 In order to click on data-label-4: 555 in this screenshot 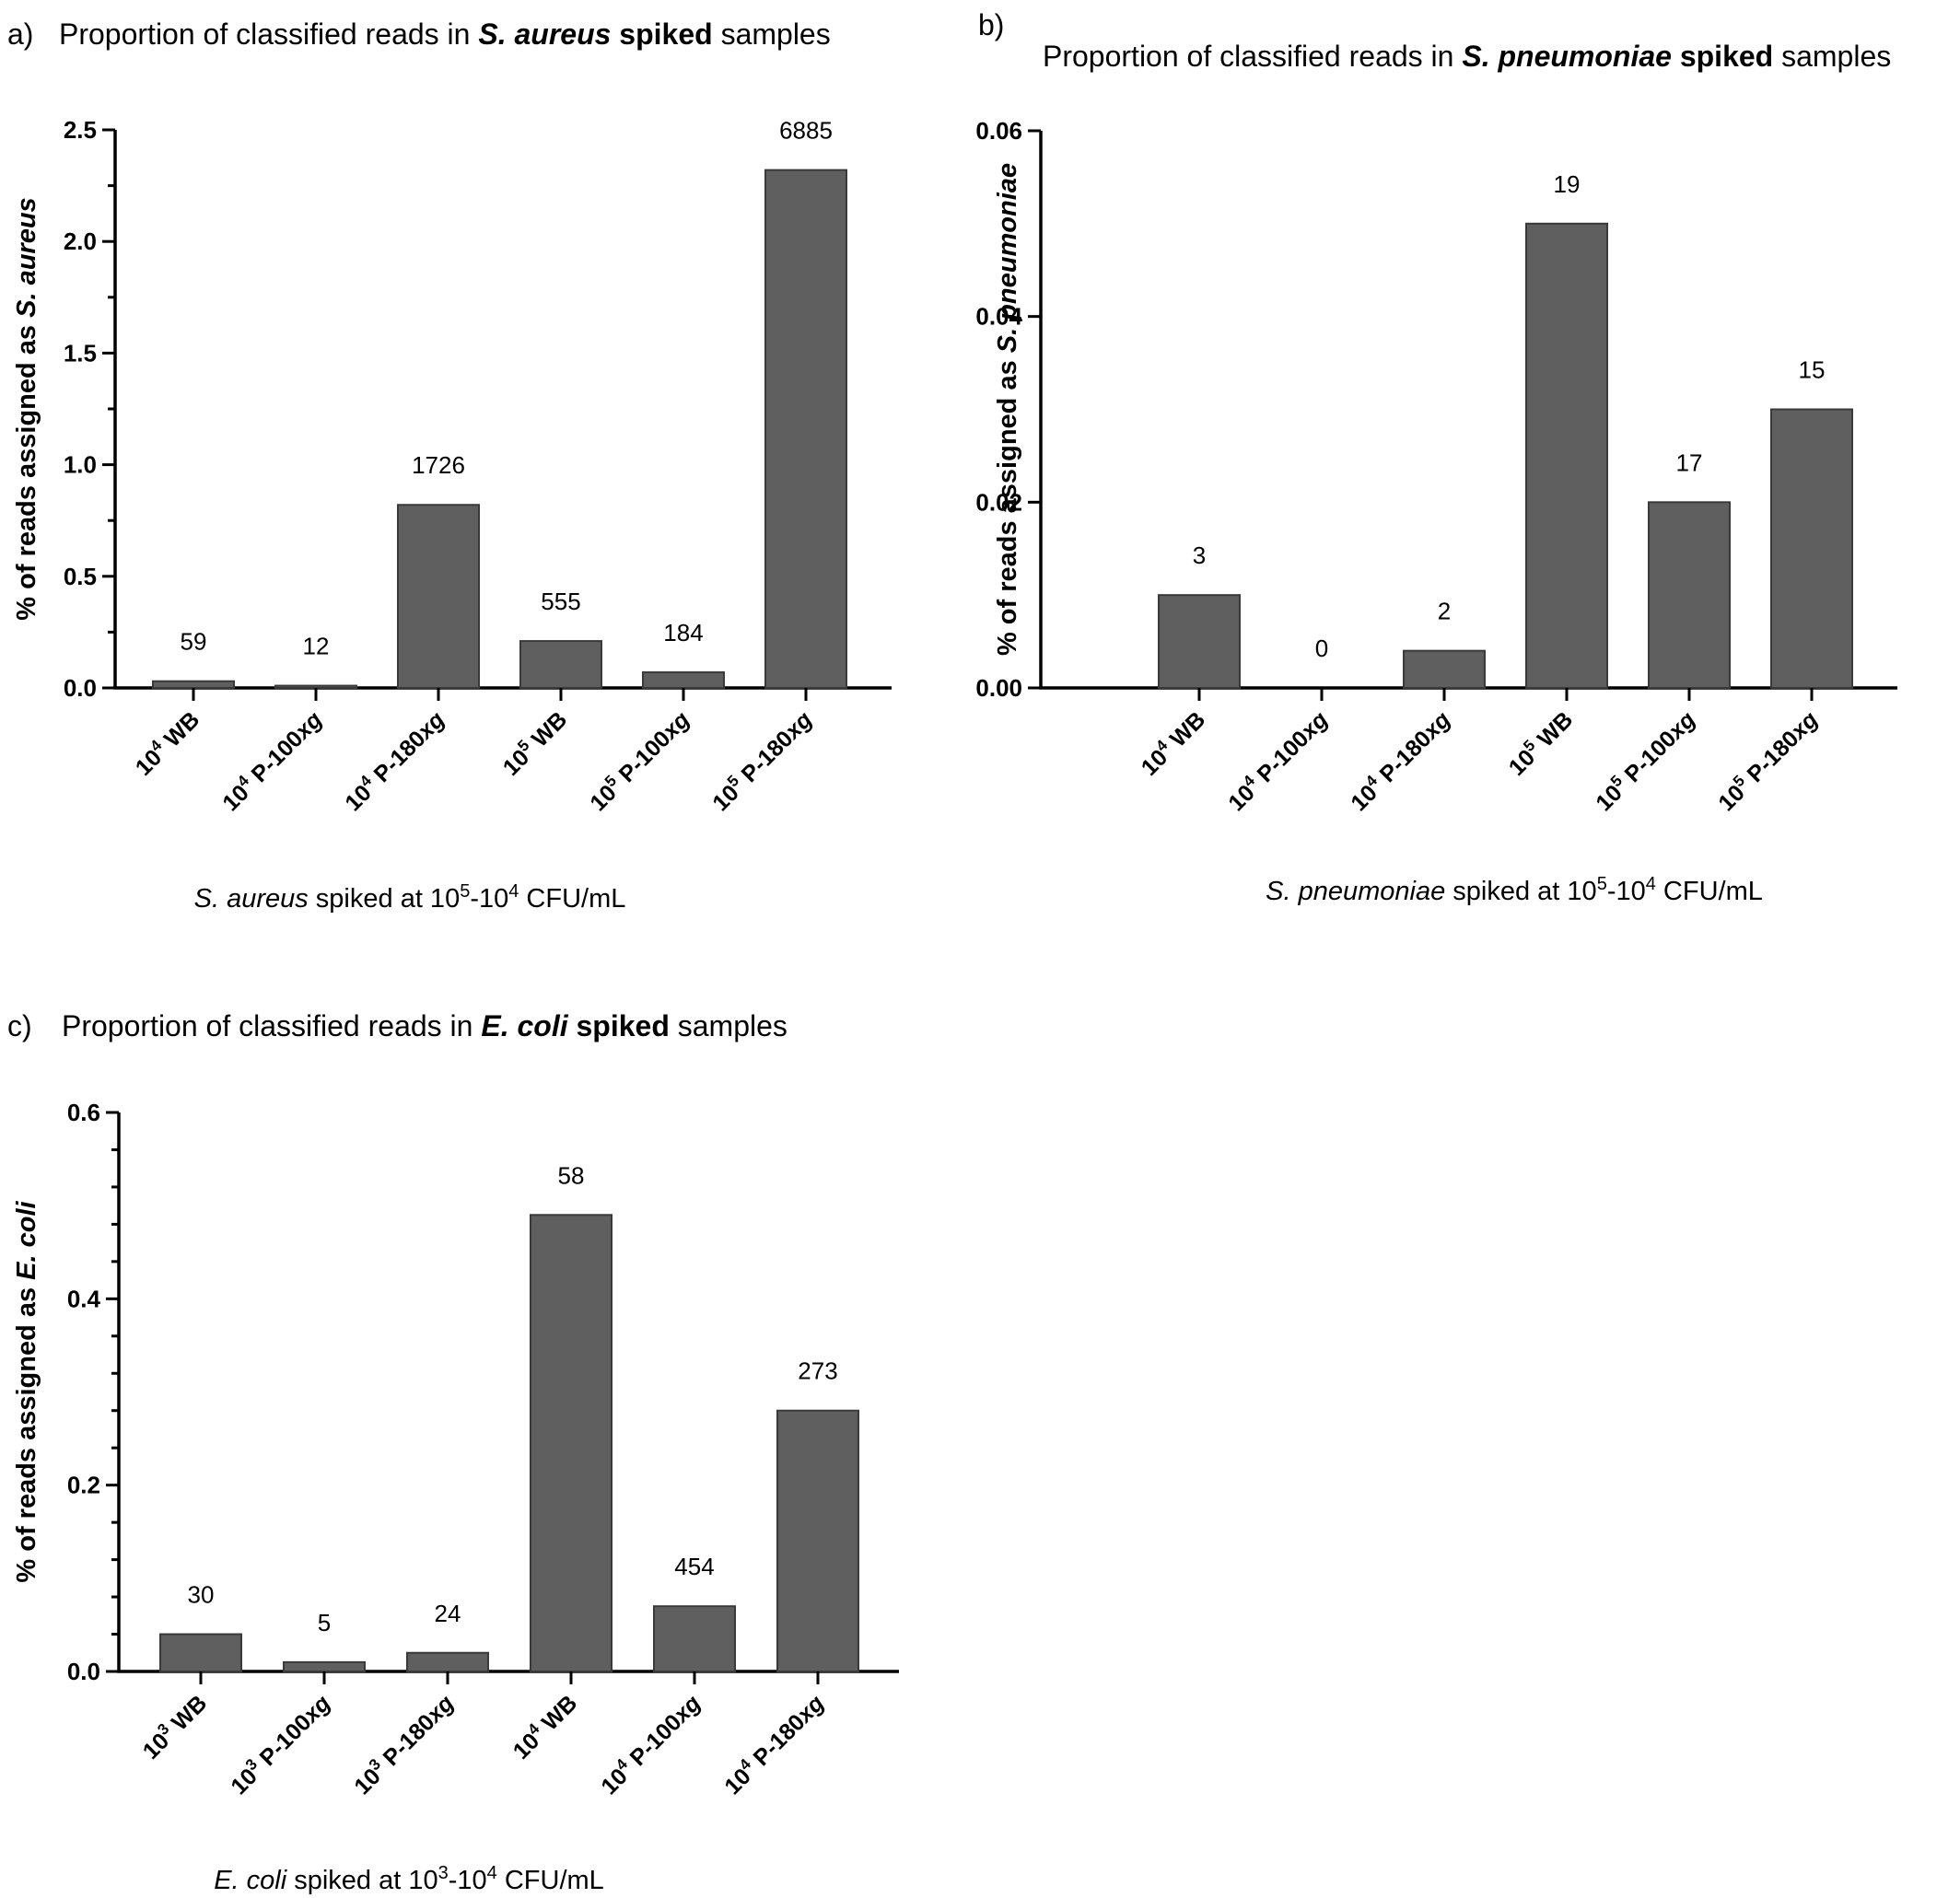, I will do `click(560, 601)`.